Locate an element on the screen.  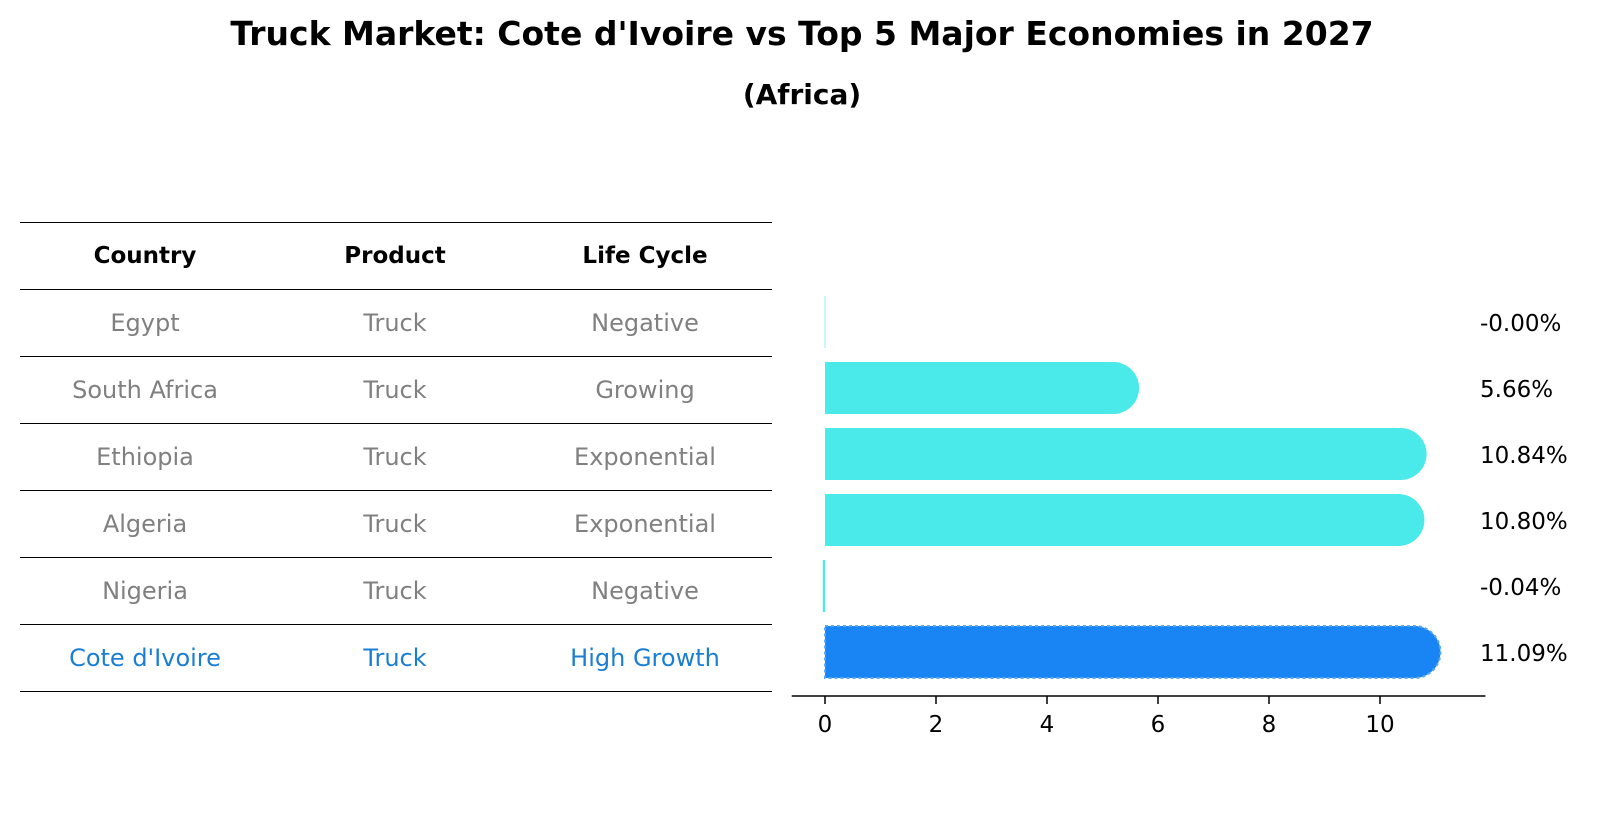
value-label-2: 10.84% is located at coordinates (1524, 456).